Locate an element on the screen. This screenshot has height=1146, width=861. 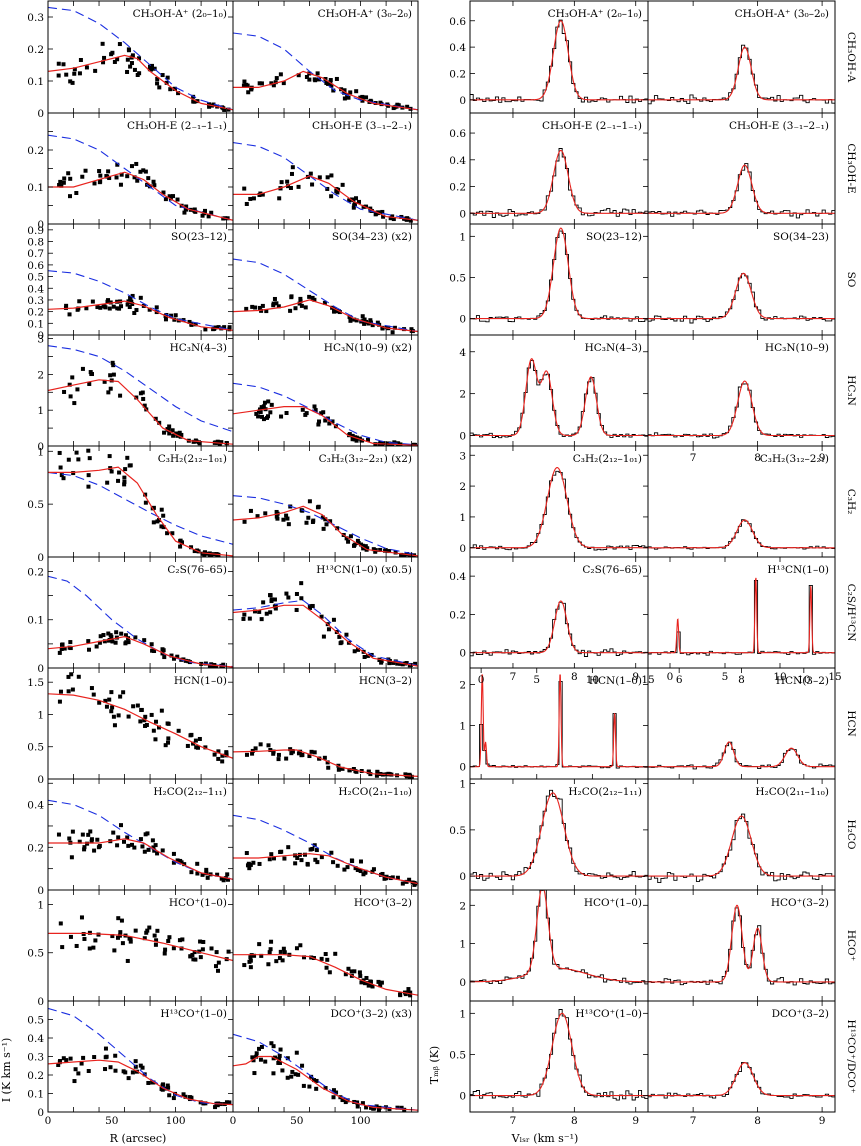
species-label: H₂CO is located at coordinates (851, 834).